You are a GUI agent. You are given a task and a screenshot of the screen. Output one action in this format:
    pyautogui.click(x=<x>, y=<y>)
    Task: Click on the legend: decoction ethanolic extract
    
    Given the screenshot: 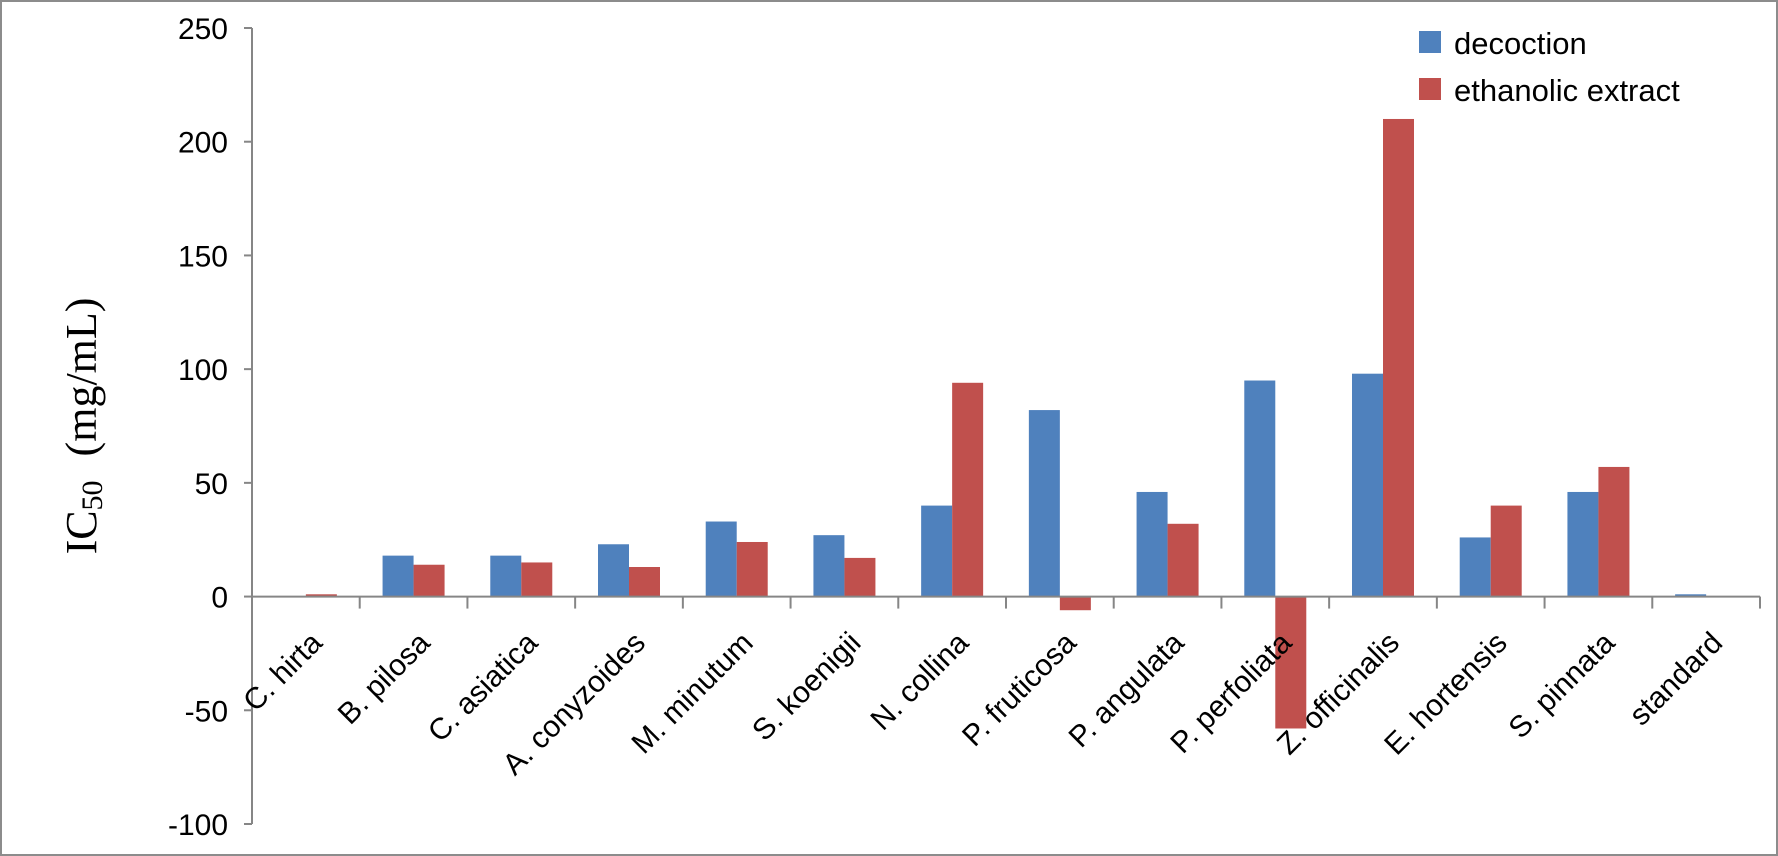 What is the action you would take?
    pyautogui.click(x=1549, y=67)
    